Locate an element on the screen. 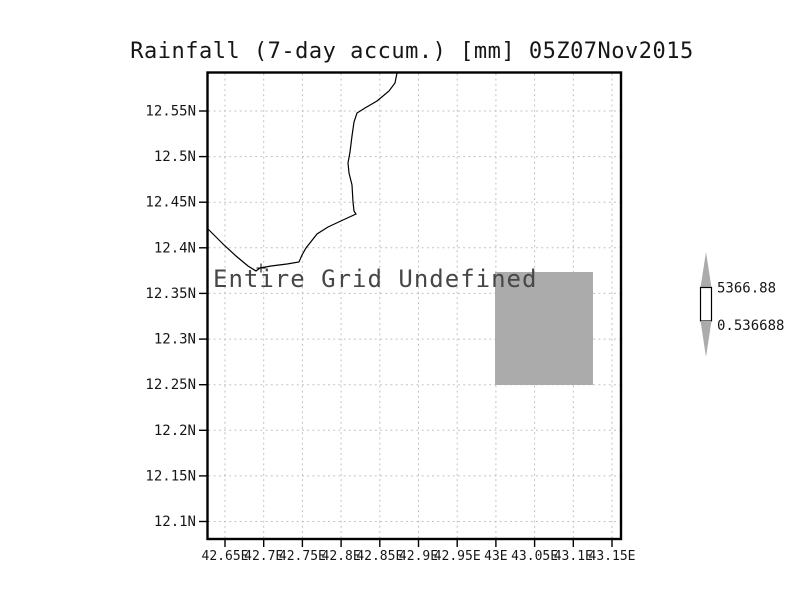 Image resolution: width=792 pixels, height=612 pixels. colorbar-max-label: 5366.88 is located at coordinates (746, 289).